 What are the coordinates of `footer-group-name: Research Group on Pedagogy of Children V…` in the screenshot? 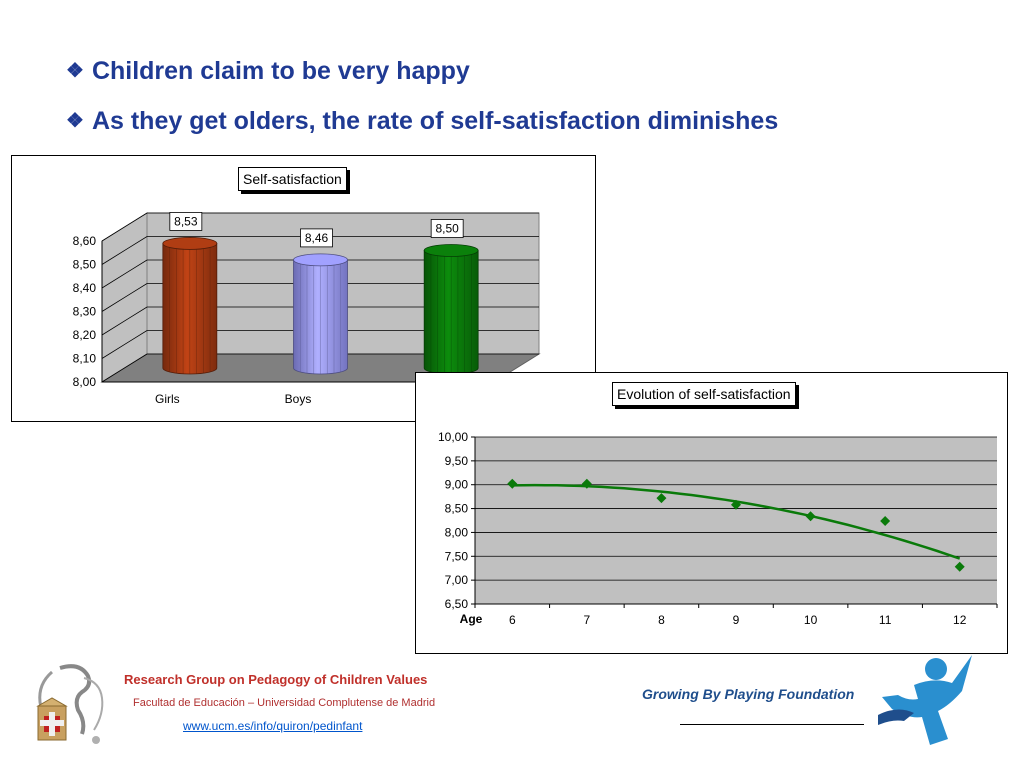 It's located at (276, 679).